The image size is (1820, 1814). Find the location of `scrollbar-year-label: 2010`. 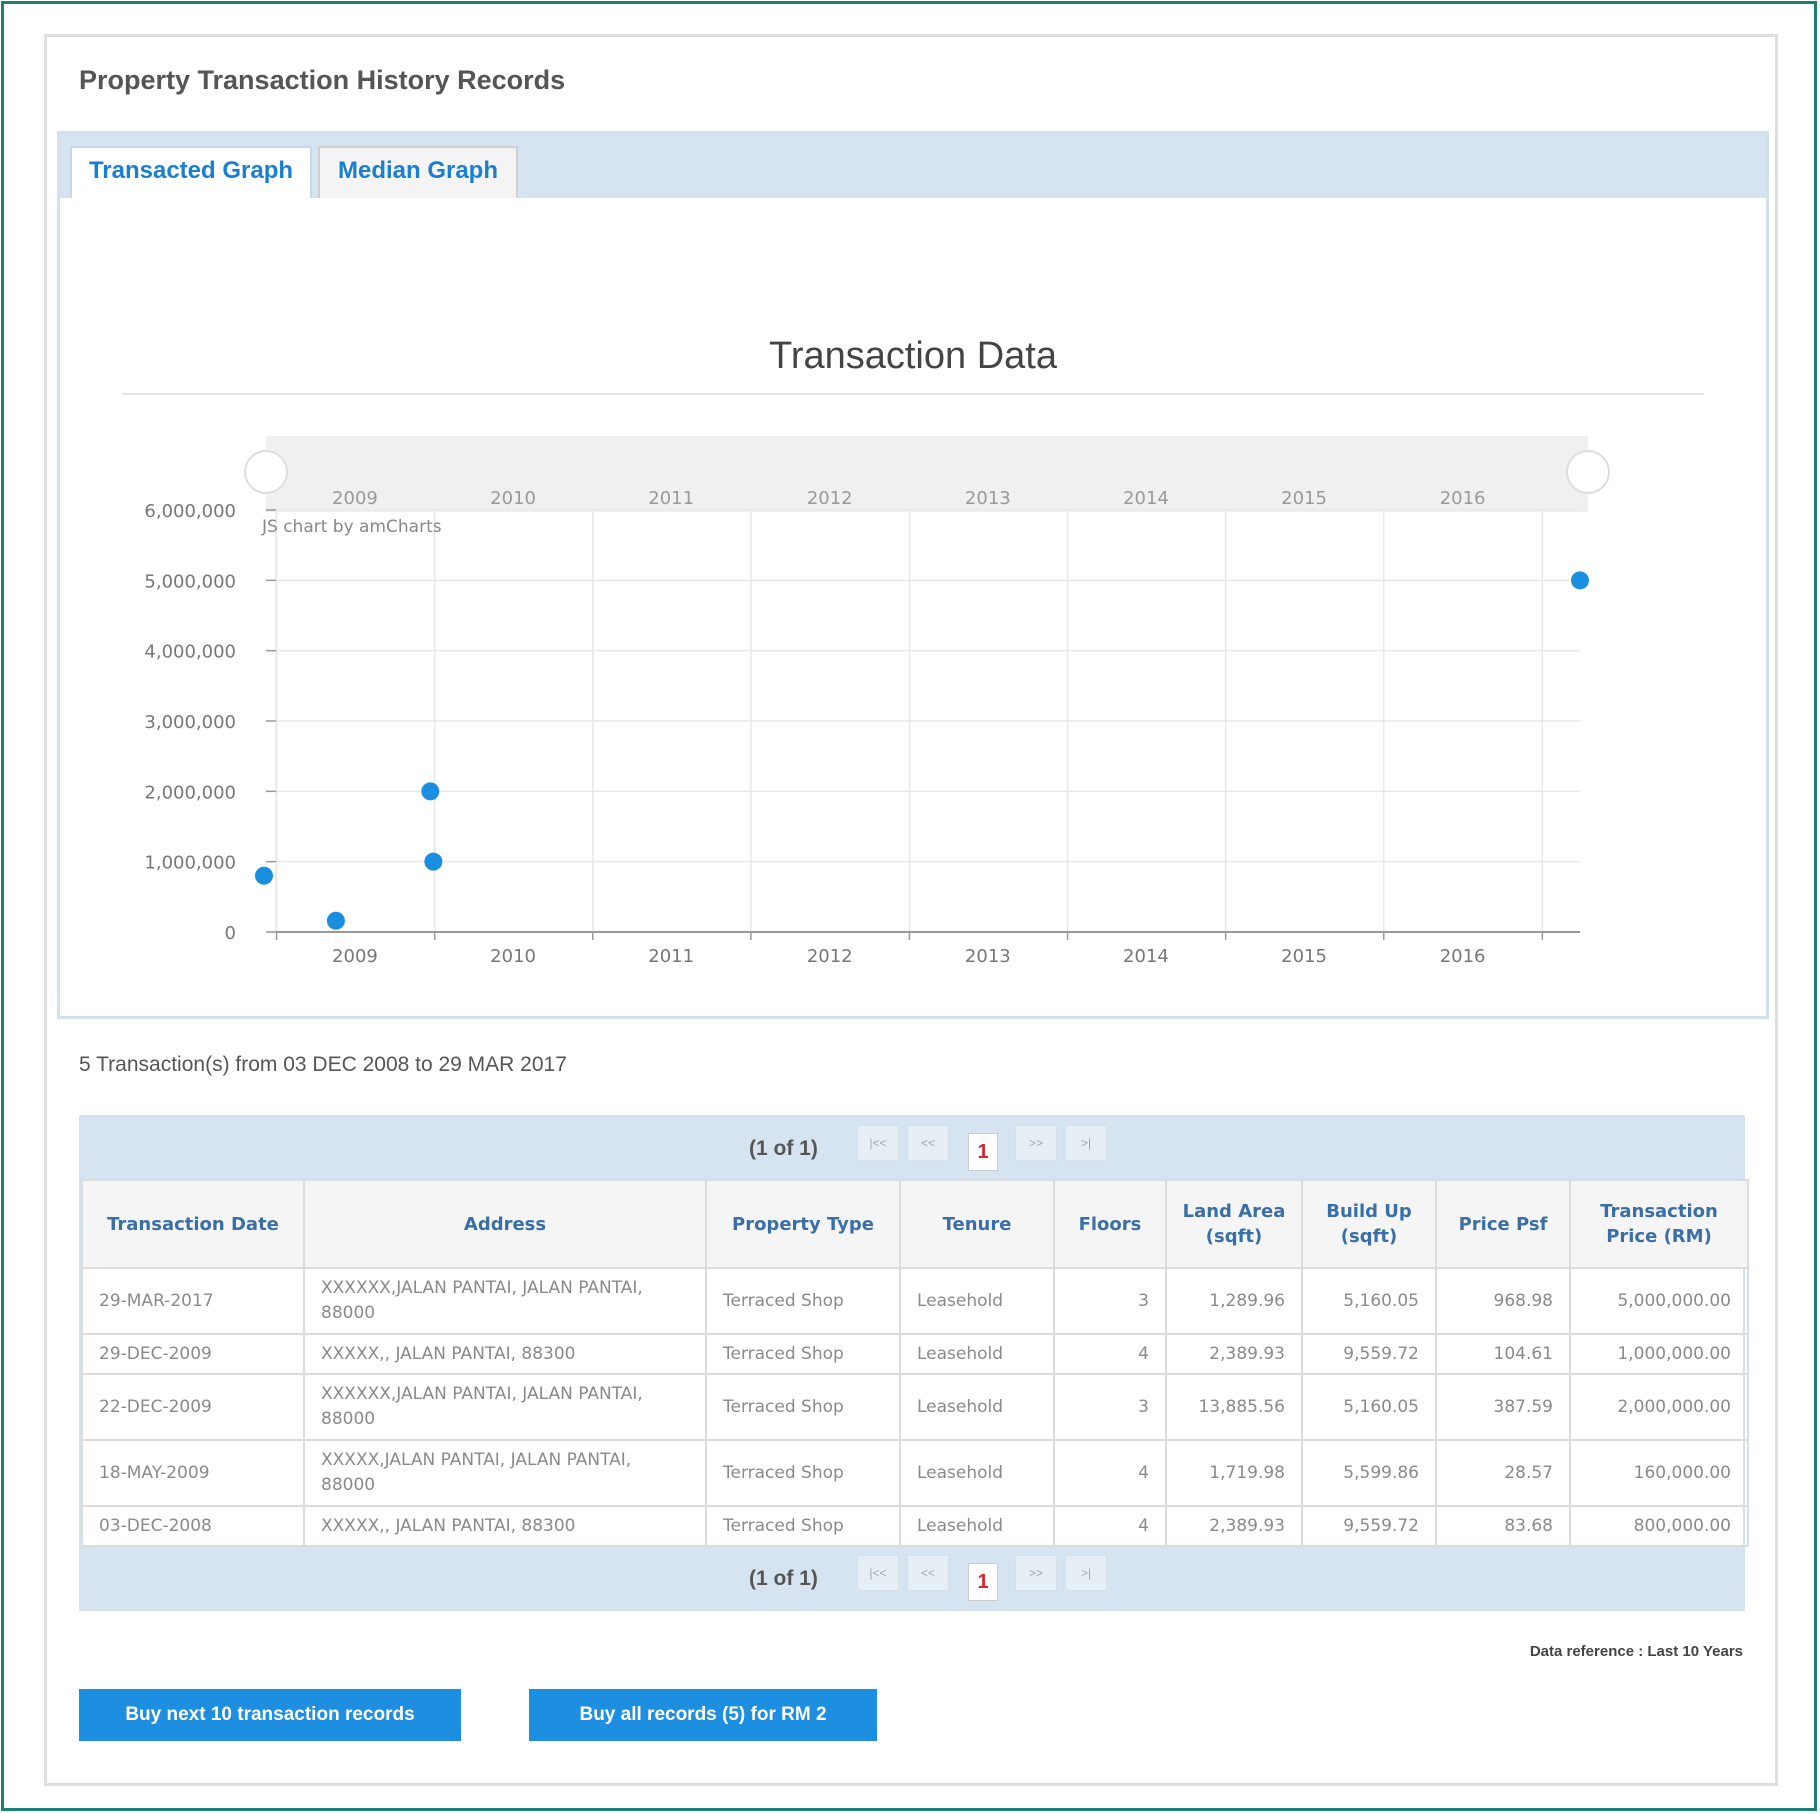

scrollbar-year-label: 2010 is located at coordinates (513, 498).